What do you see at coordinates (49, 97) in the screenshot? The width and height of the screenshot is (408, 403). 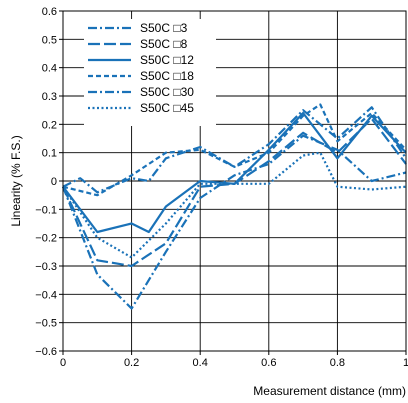 I see `y-tick-label: 0.3` at bounding box center [49, 97].